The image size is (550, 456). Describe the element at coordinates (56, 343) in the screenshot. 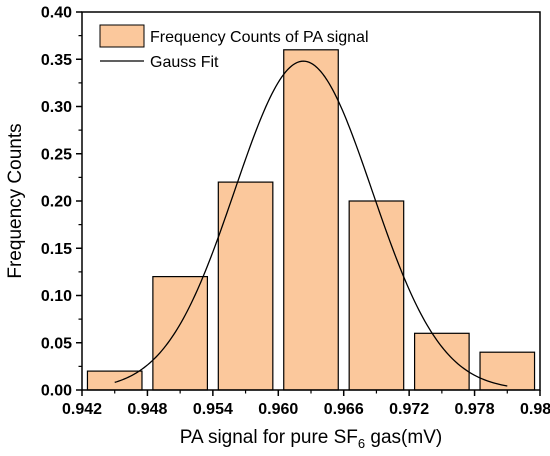

I see `y-tick-label: 0.05` at that location.